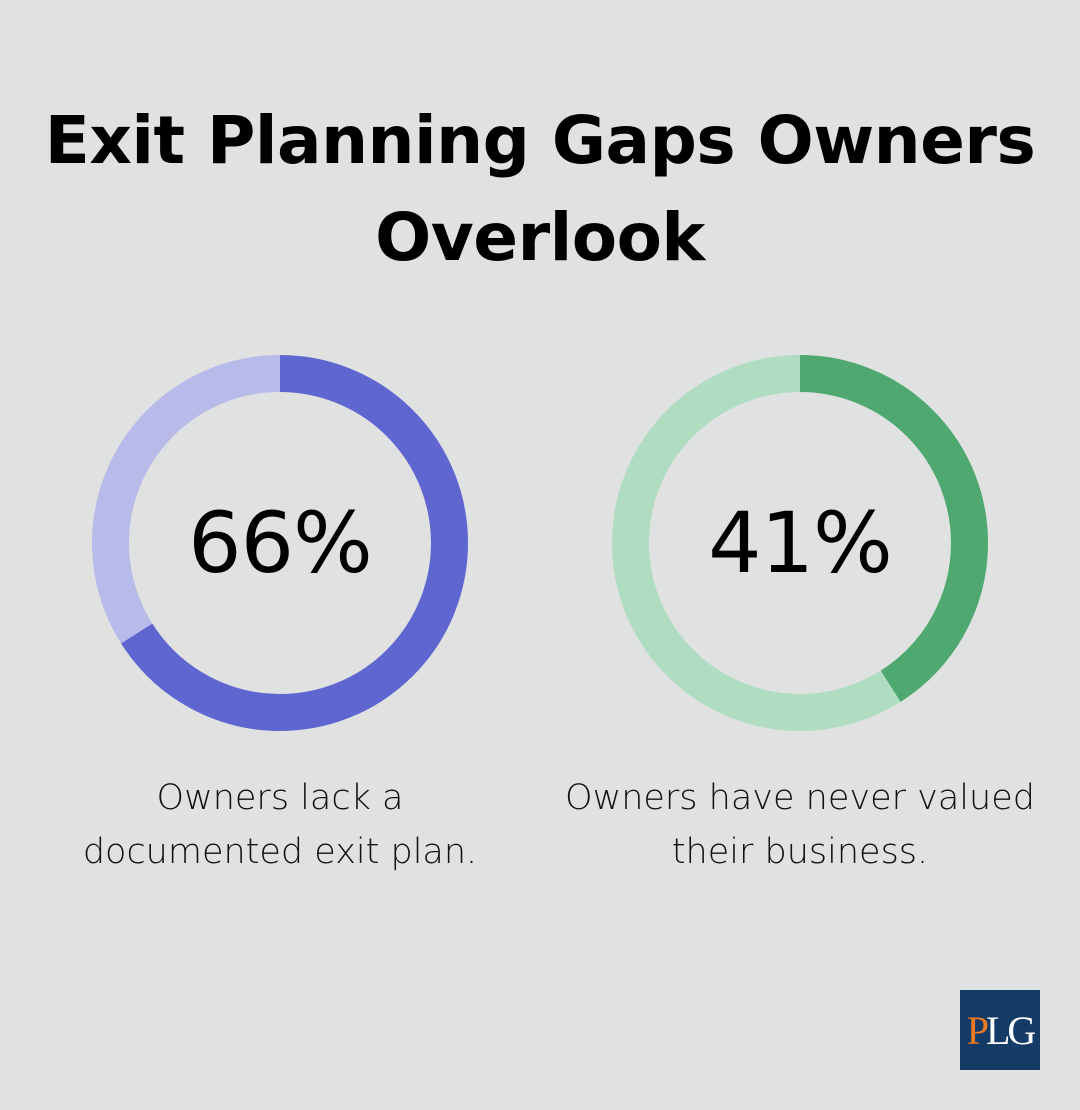 The width and height of the screenshot is (1080, 1110). What do you see at coordinates (540, 237) in the screenshot?
I see `title-line-2: Overlook` at bounding box center [540, 237].